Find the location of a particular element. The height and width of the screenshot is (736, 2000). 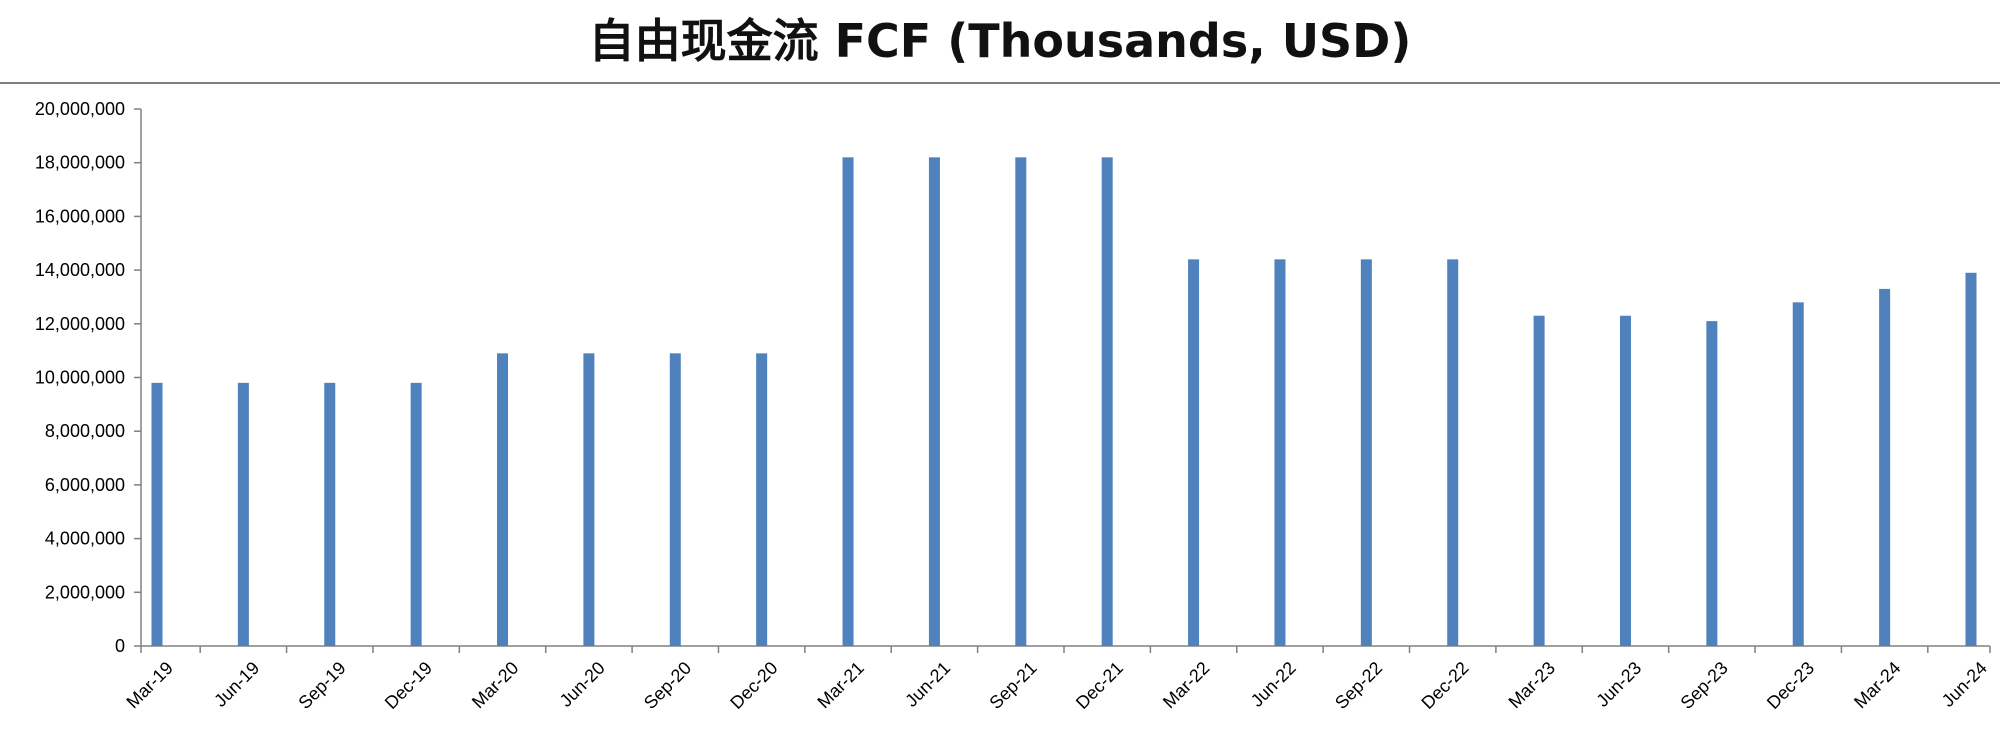

x-tick-label: Dec-19 is located at coordinates (408, 685).